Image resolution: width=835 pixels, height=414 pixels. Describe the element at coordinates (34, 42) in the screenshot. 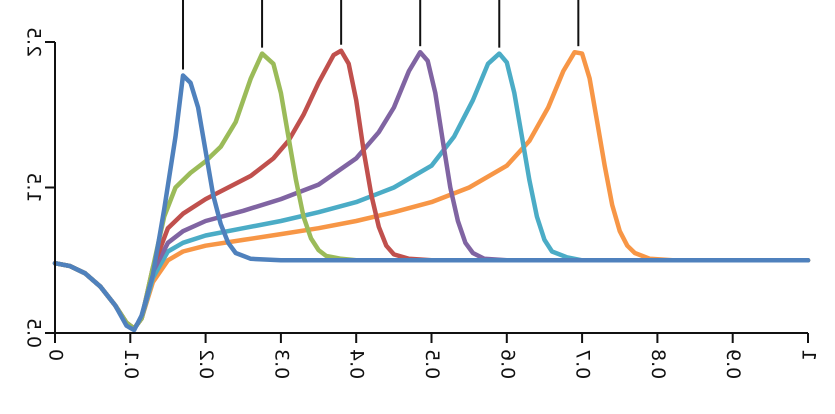

I see `y-tick-label: 2.5` at that location.